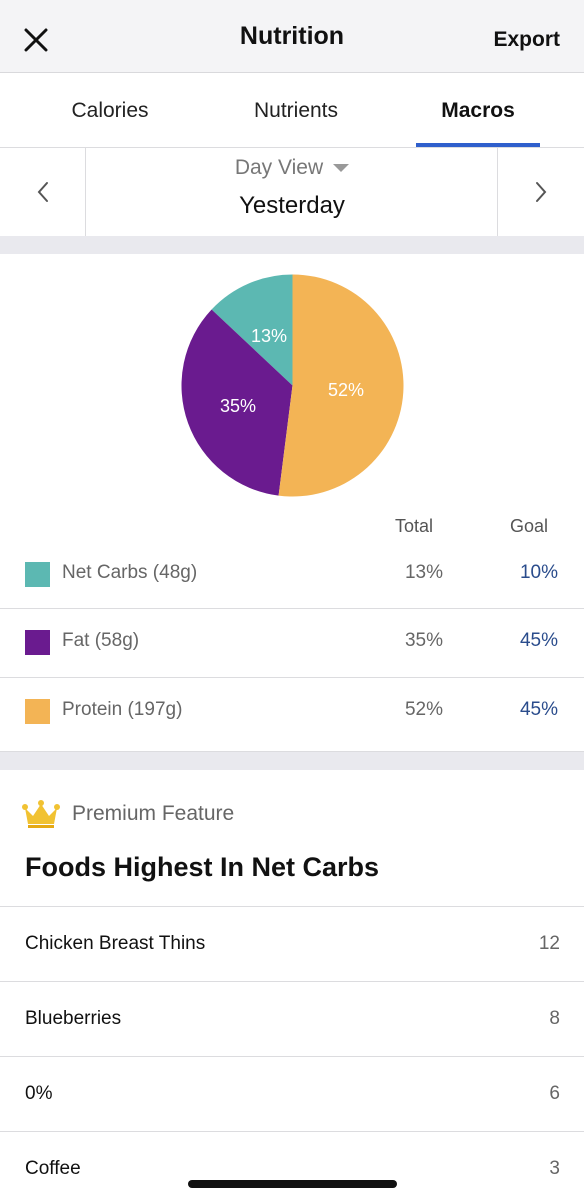 The height and width of the screenshot is (1200, 584). I want to click on chevron-right-icon, so click(541, 192).